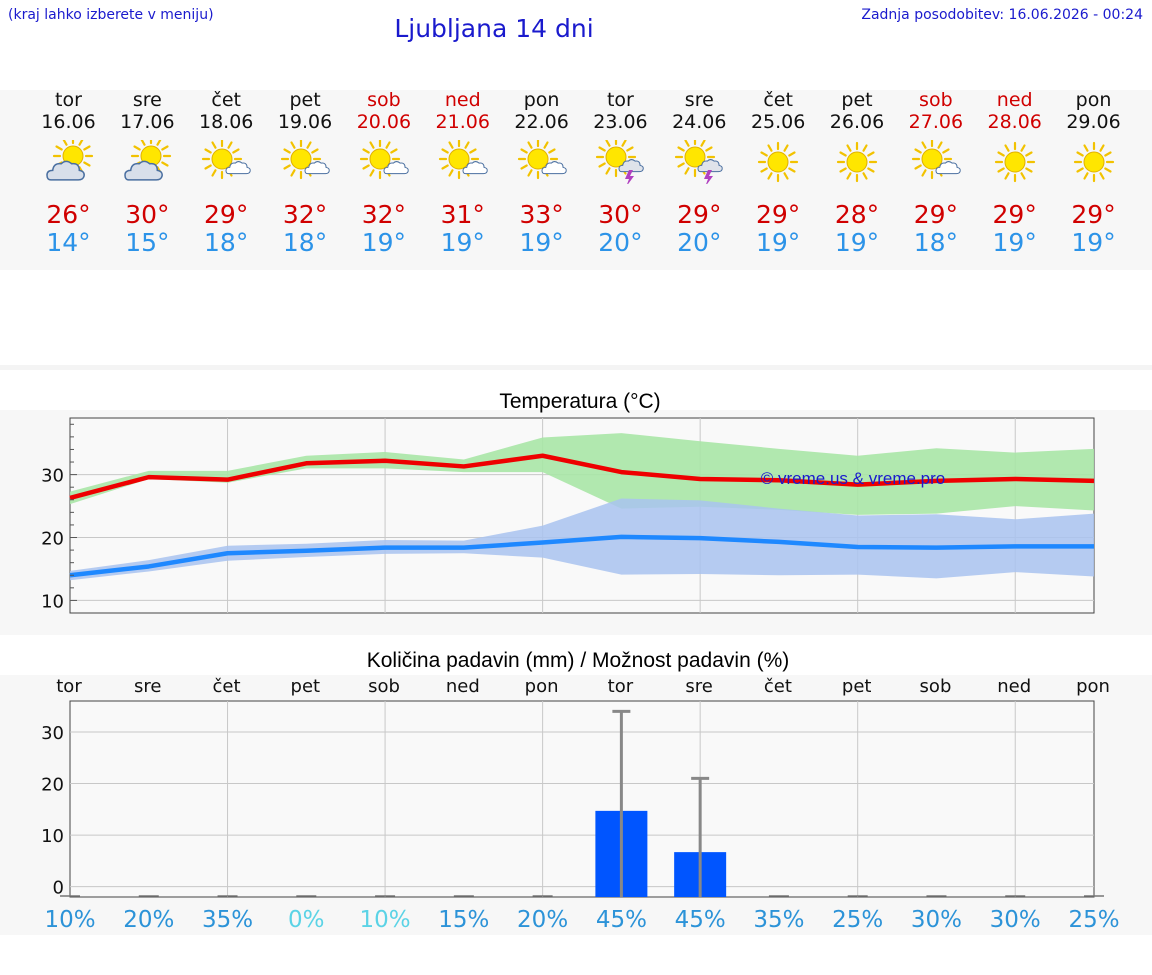 This screenshot has width=1152, height=975. What do you see at coordinates (148, 160) in the screenshot?
I see `partly-cloudy-icon` at bounding box center [148, 160].